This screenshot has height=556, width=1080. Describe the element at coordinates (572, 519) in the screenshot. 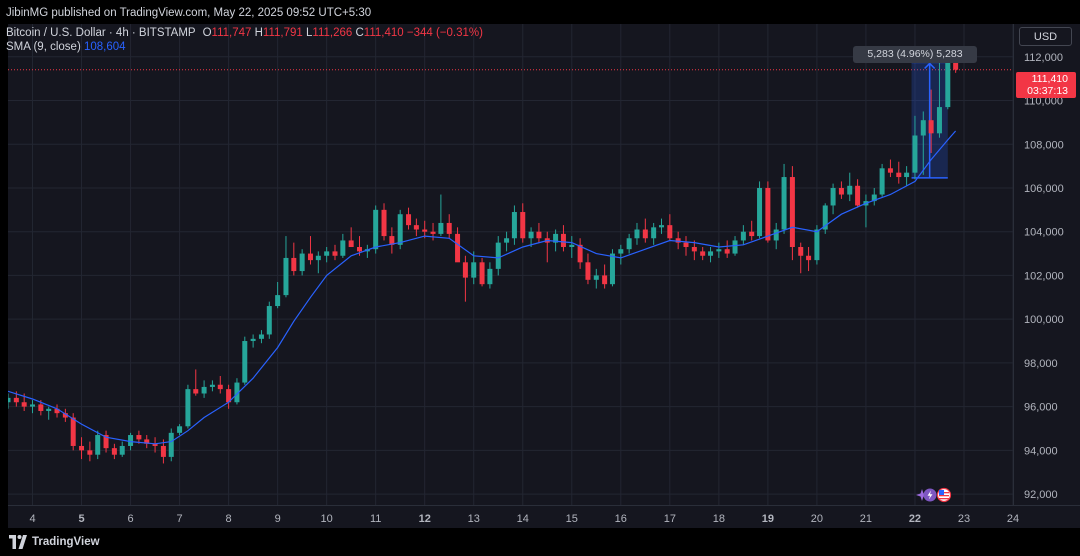

I see `time-tick-label: 15` at that location.